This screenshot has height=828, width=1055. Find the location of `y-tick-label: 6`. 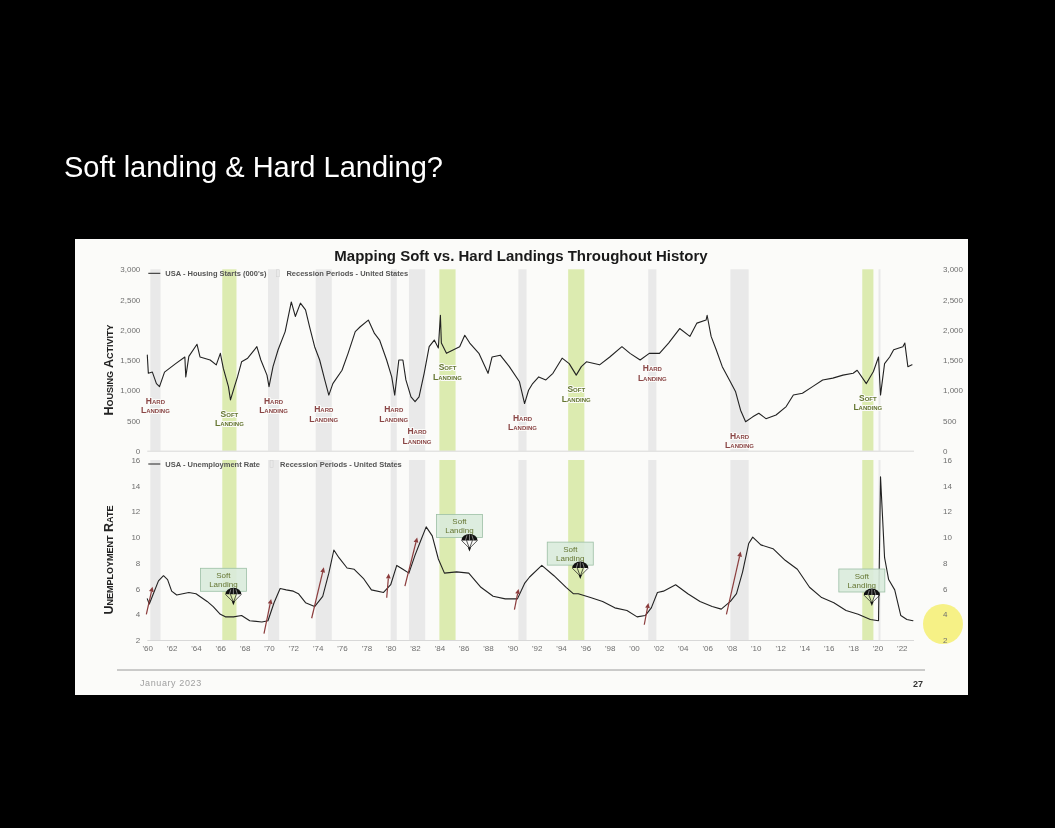

y-tick-label: 6 is located at coordinates (138, 589).